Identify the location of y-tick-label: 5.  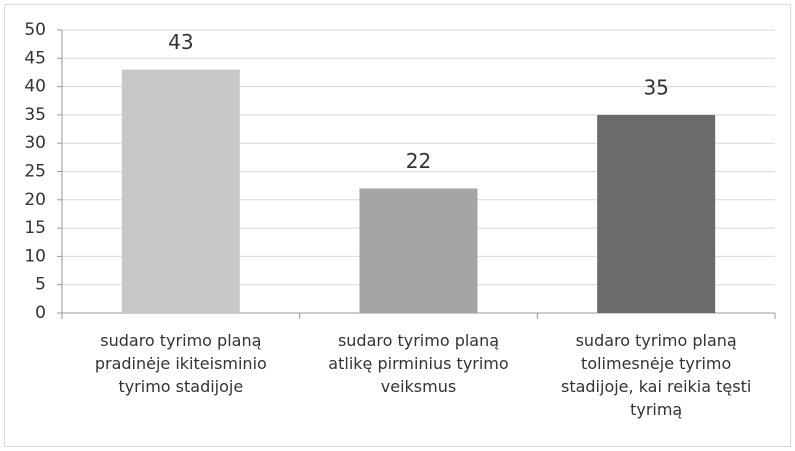
(40, 285).